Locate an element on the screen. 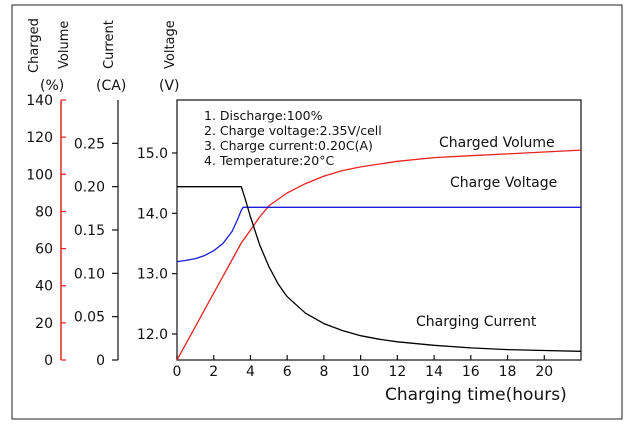 This screenshot has height=428, width=632. x-tick-label: 20 is located at coordinates (544, 372).